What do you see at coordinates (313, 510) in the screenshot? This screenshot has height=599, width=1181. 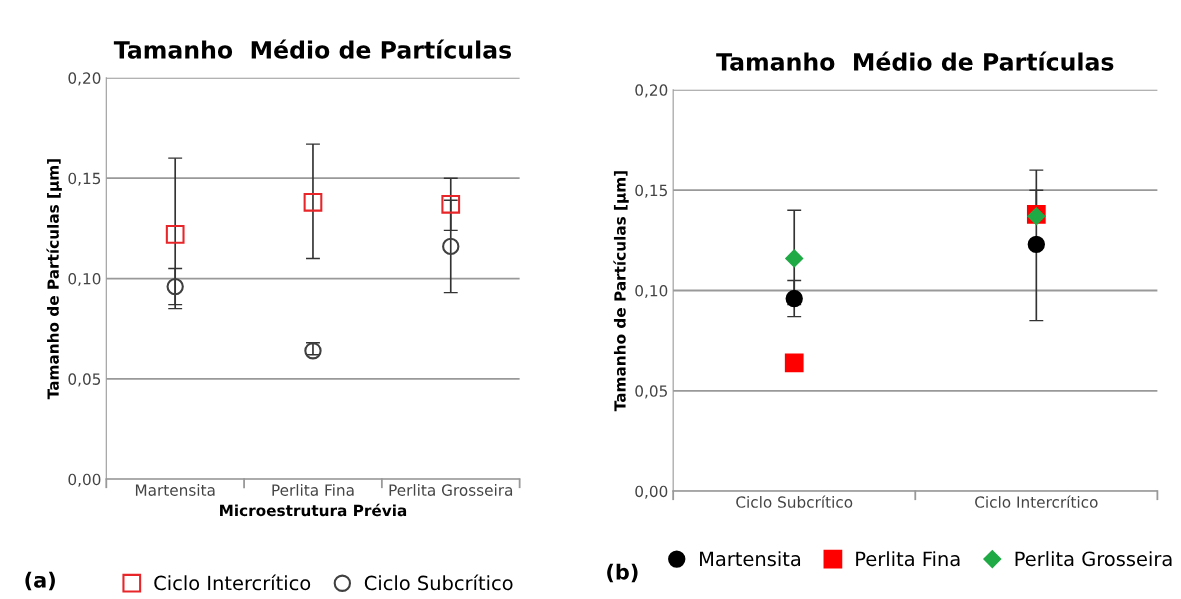 I see `x-axis-title: Microestrutura Prévia` at bounding box center [313, 510].